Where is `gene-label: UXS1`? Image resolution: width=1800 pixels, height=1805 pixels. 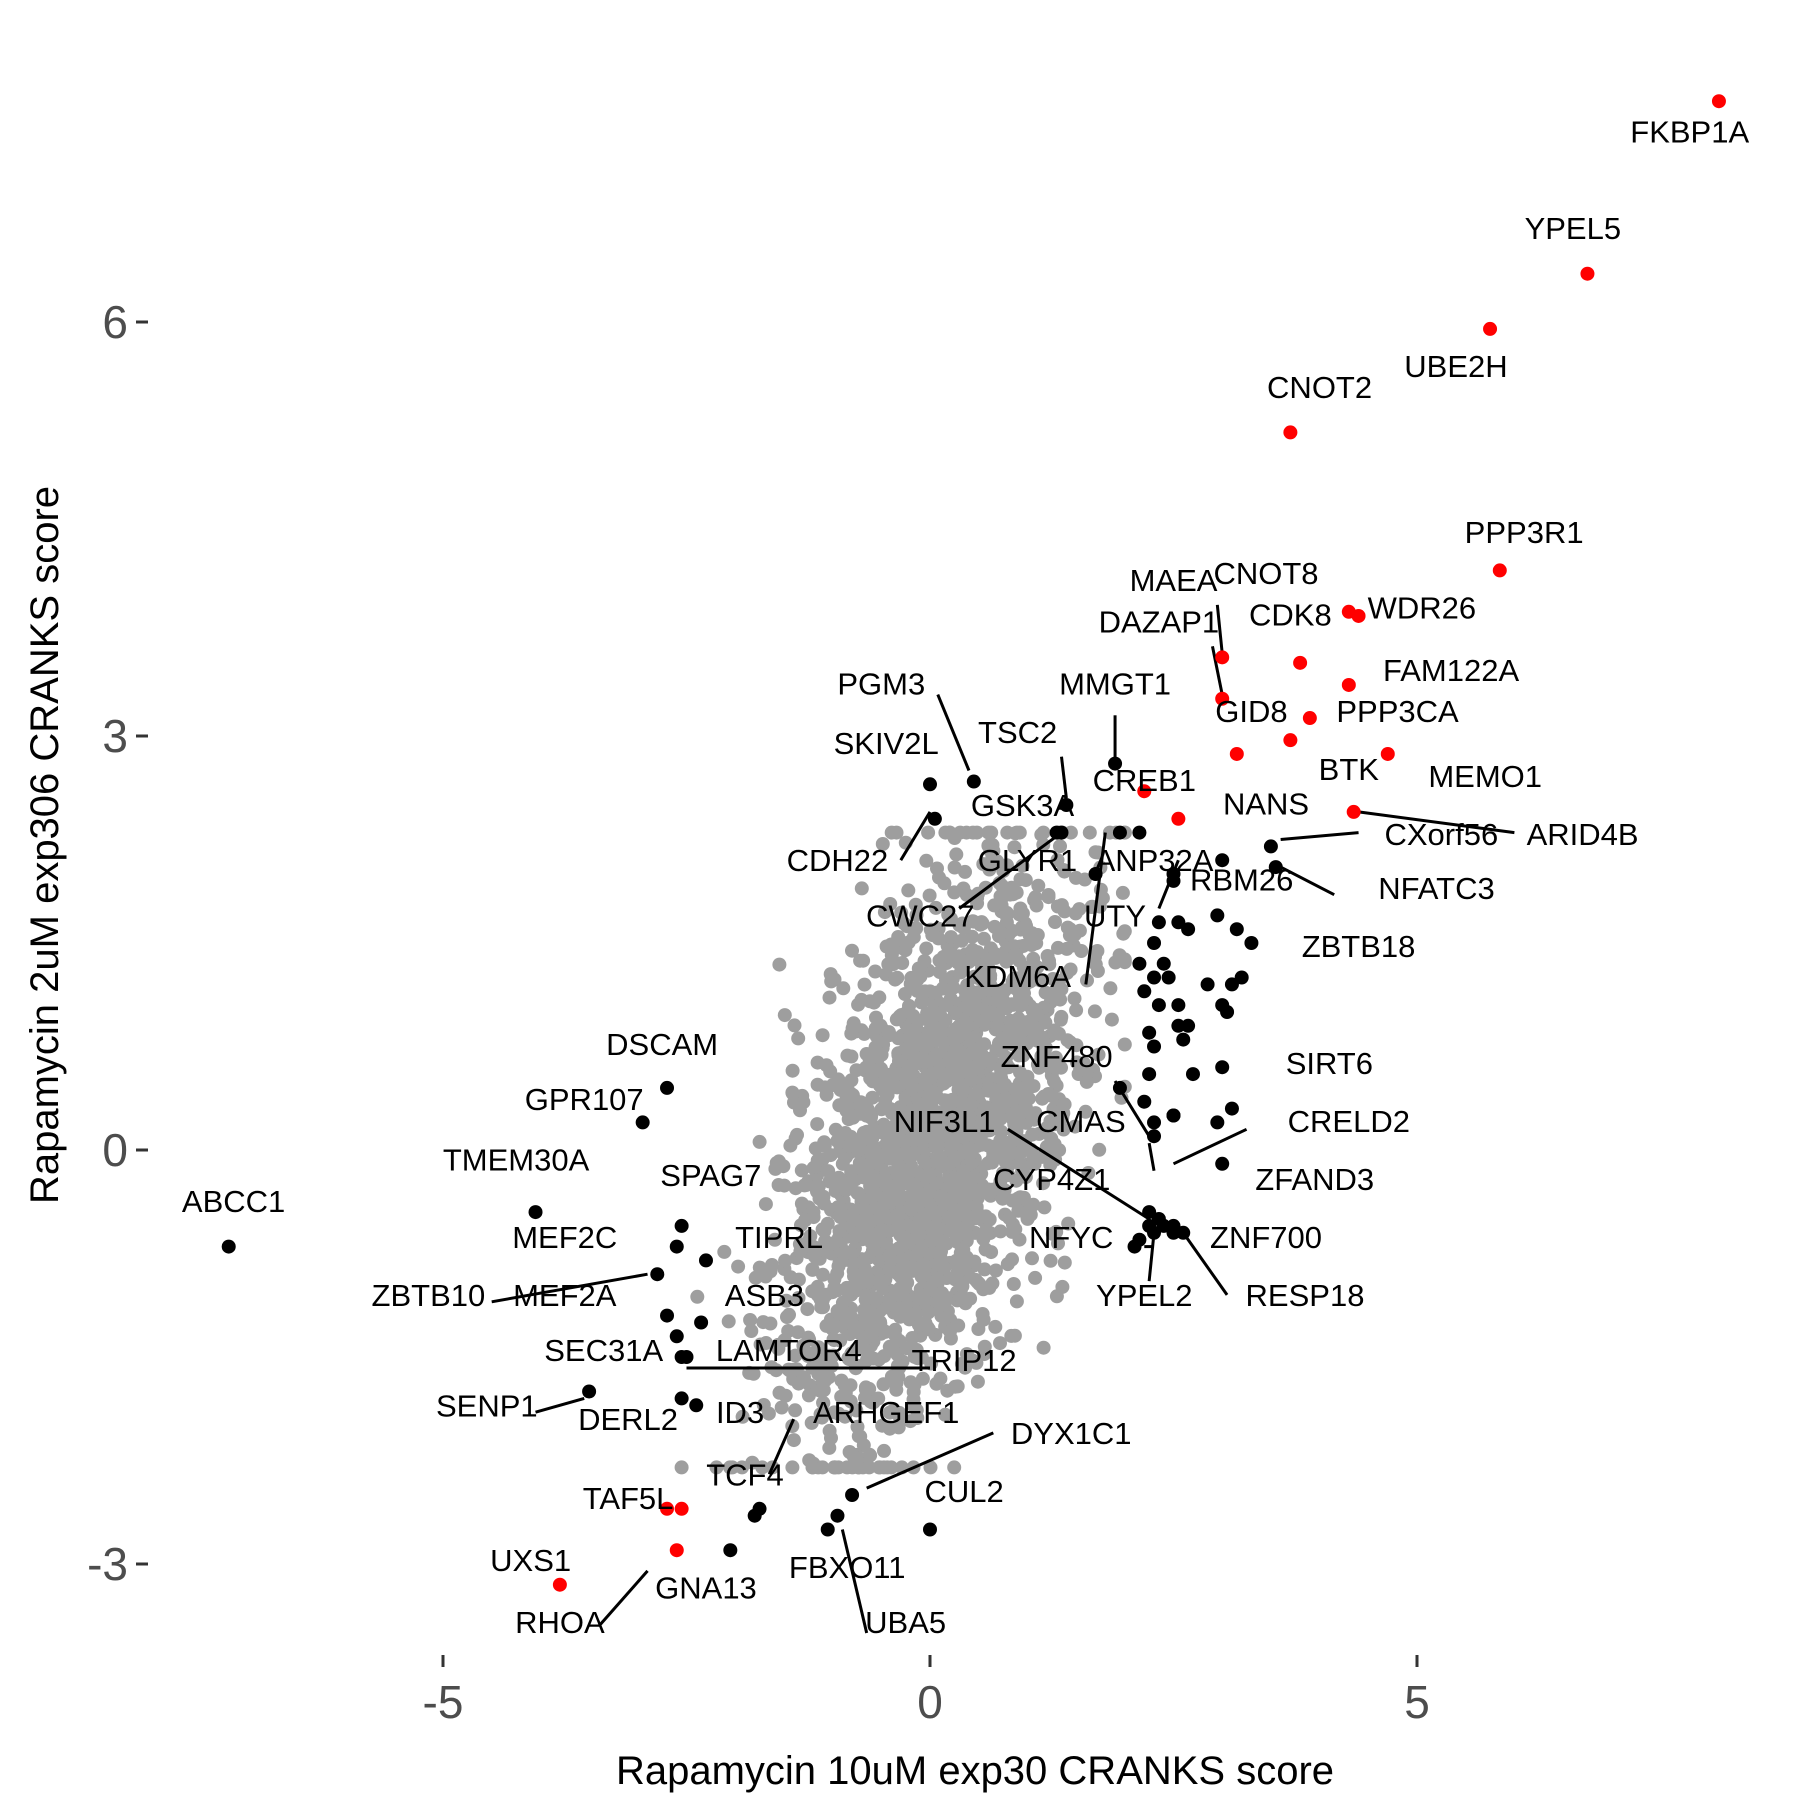
gene-label: UXS1 is located at coordinates (530, 1560).